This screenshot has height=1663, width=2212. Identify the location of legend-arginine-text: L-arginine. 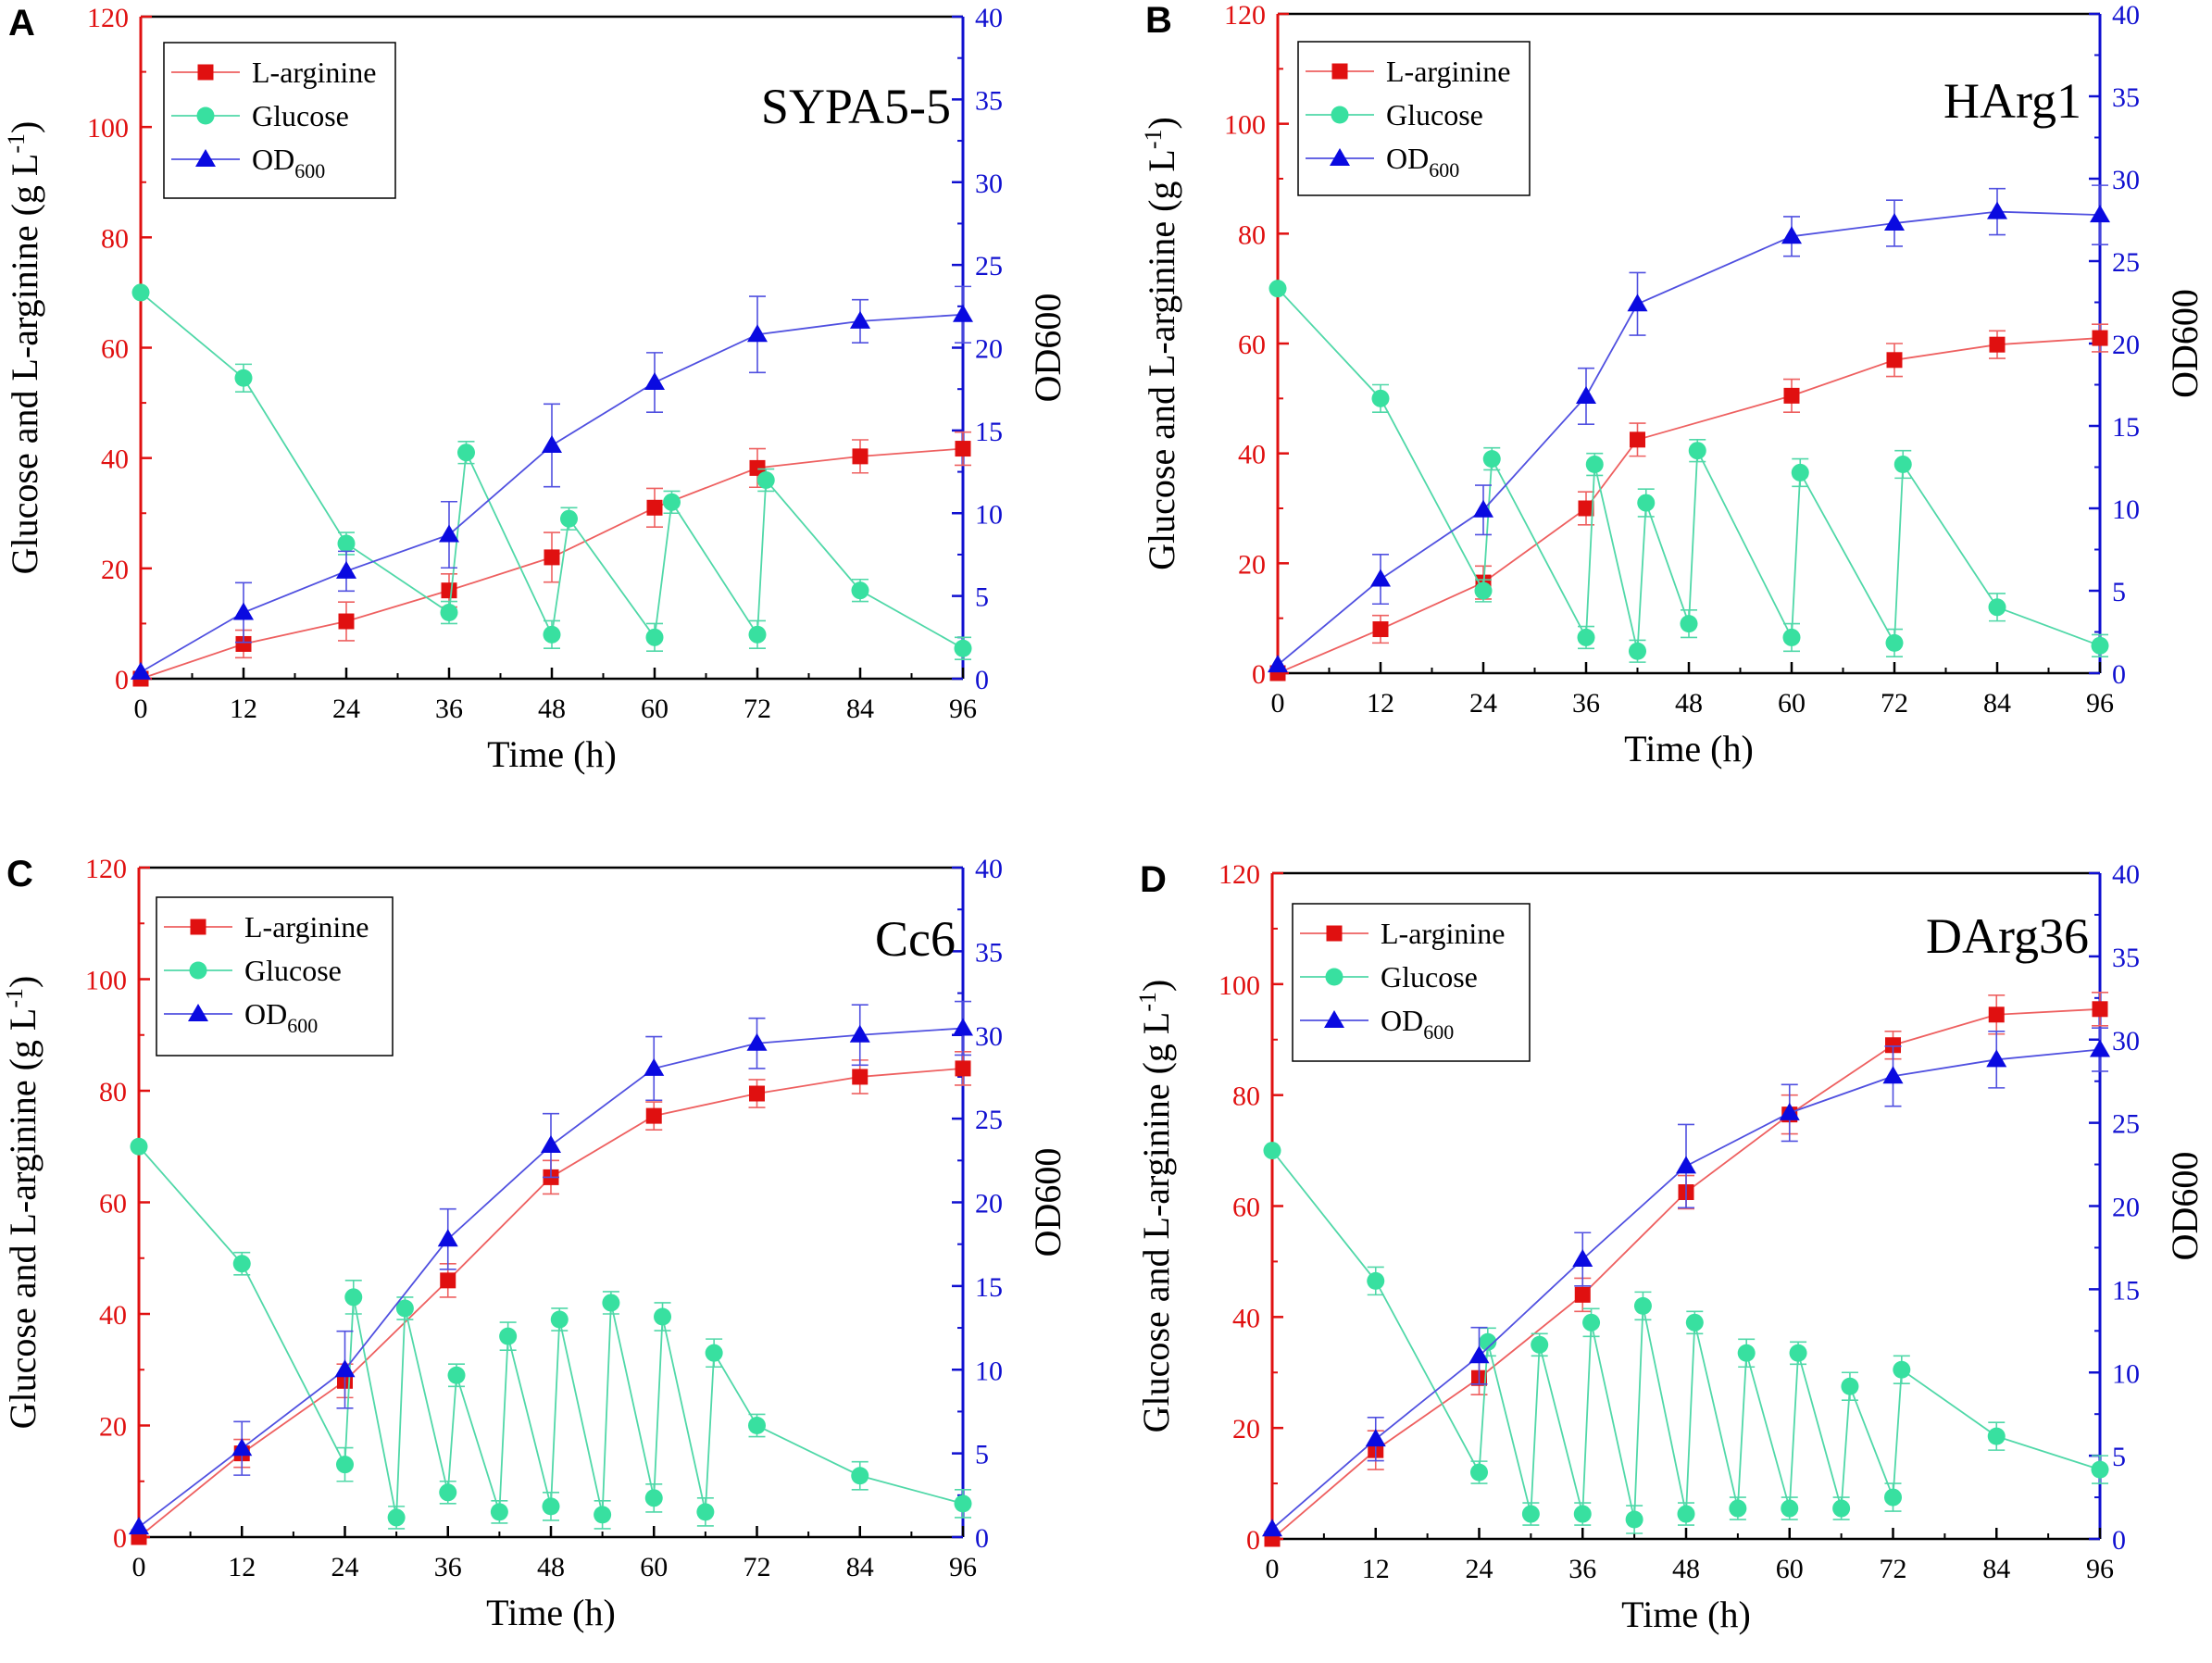
(1448, 71).